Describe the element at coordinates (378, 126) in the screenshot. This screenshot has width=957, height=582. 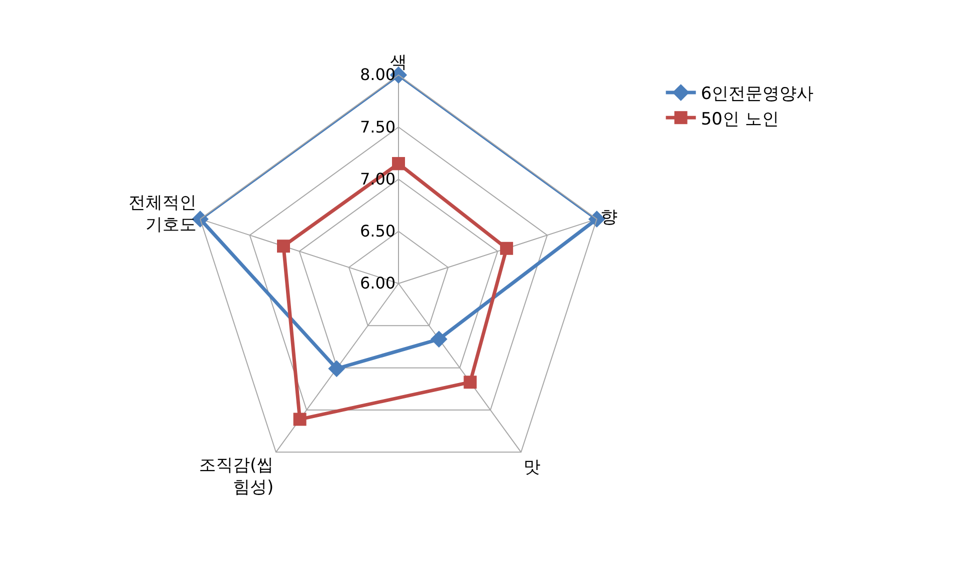
I see `y-tick-label: 7.50` at that location.